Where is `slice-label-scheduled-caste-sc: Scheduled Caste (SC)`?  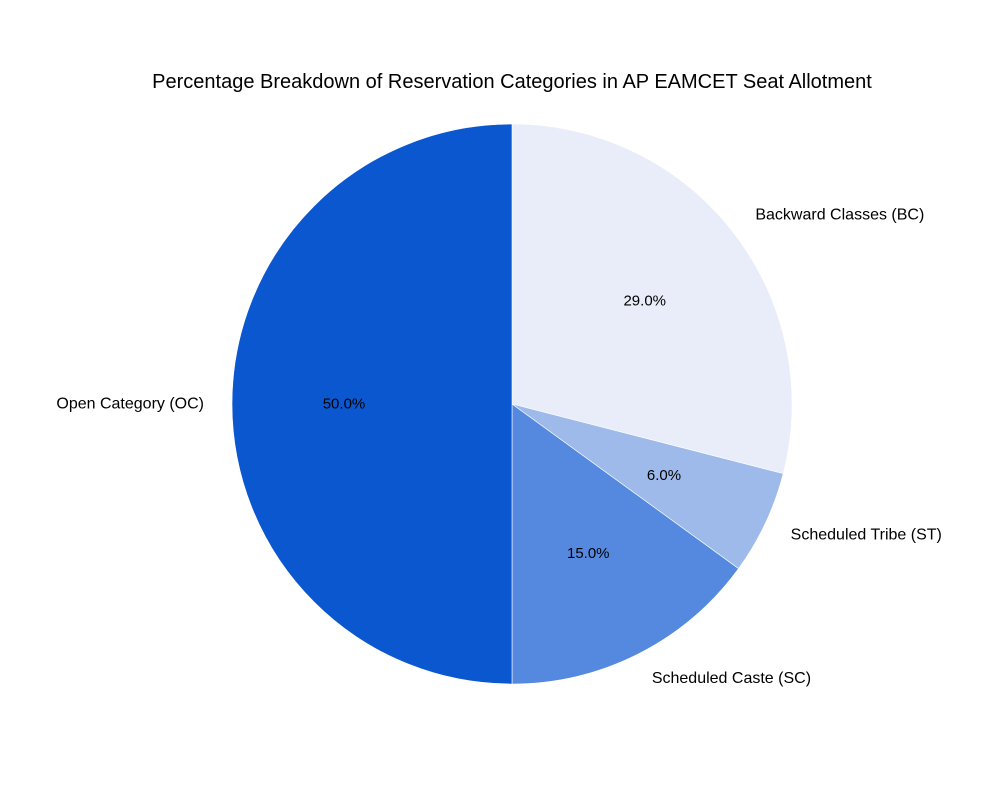 slice-label-scheduled-caste-sc: Scheduled Caste (SC) is located at coordinates (731, 678).